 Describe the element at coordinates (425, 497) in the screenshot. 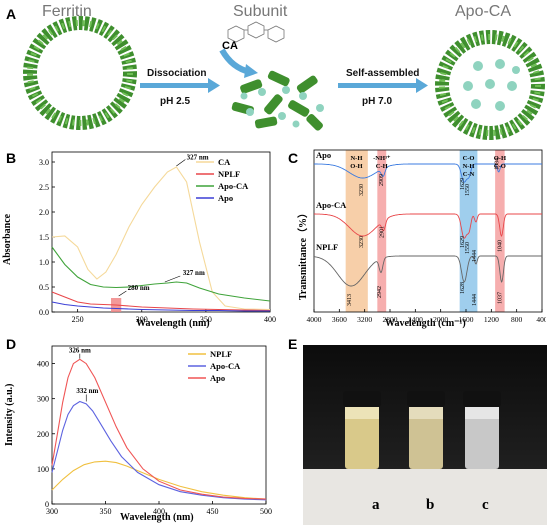

I see `table-surface` at that location.